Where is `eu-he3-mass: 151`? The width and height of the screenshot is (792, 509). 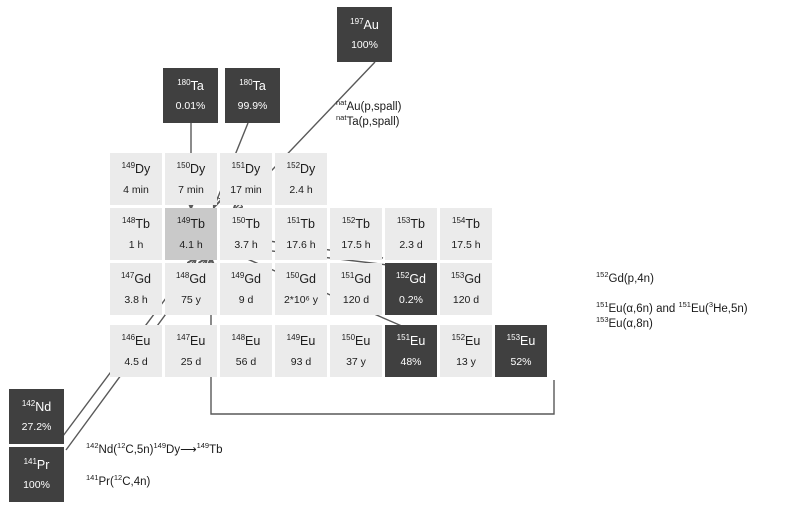
eu-he3-mass: 151 is located at coordinates (684, 305).